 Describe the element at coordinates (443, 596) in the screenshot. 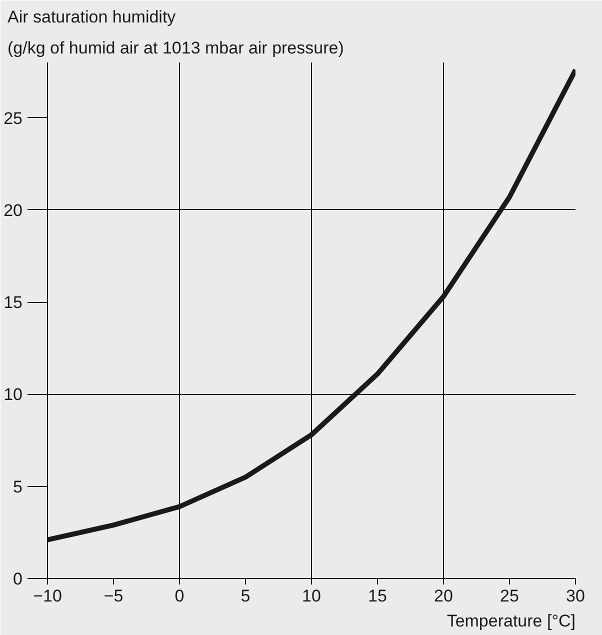

I see `x-tick-label: 20` at that location.